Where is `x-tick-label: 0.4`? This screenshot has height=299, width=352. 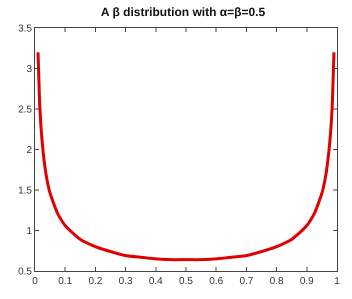 x-tick-label: 0.4 is located at coordinates (156, 281).